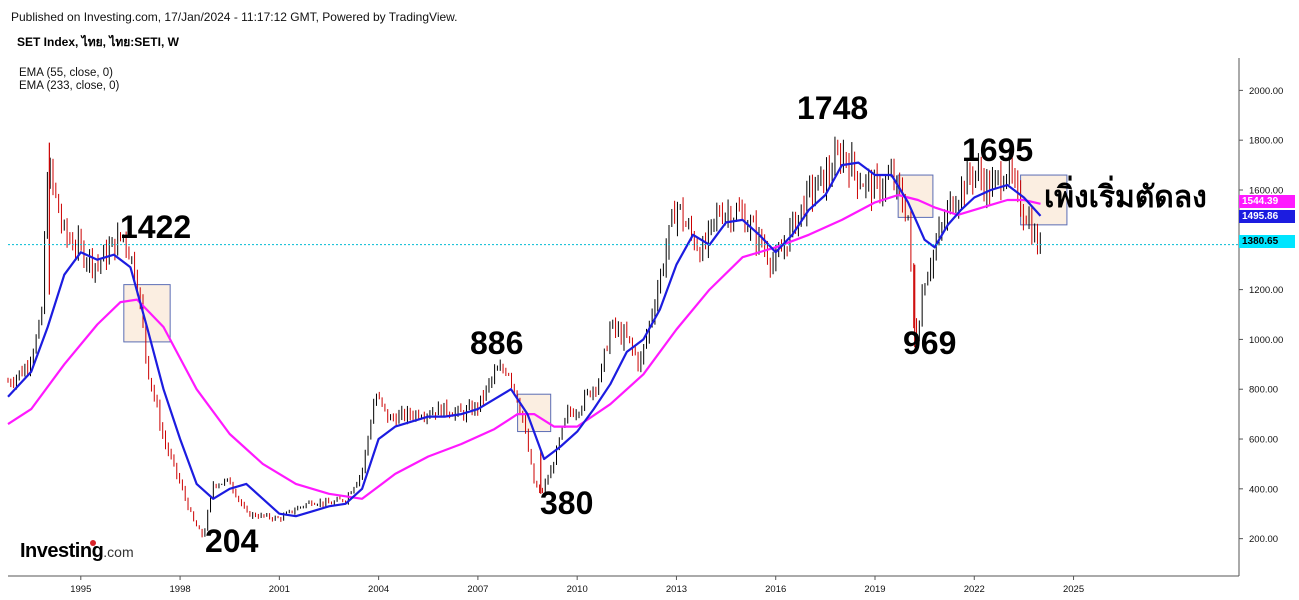 Image resolution: width=1299 pixels, height=600 pixels. I want to click on annotation-peak-2018: 1748, so click(833, 108).